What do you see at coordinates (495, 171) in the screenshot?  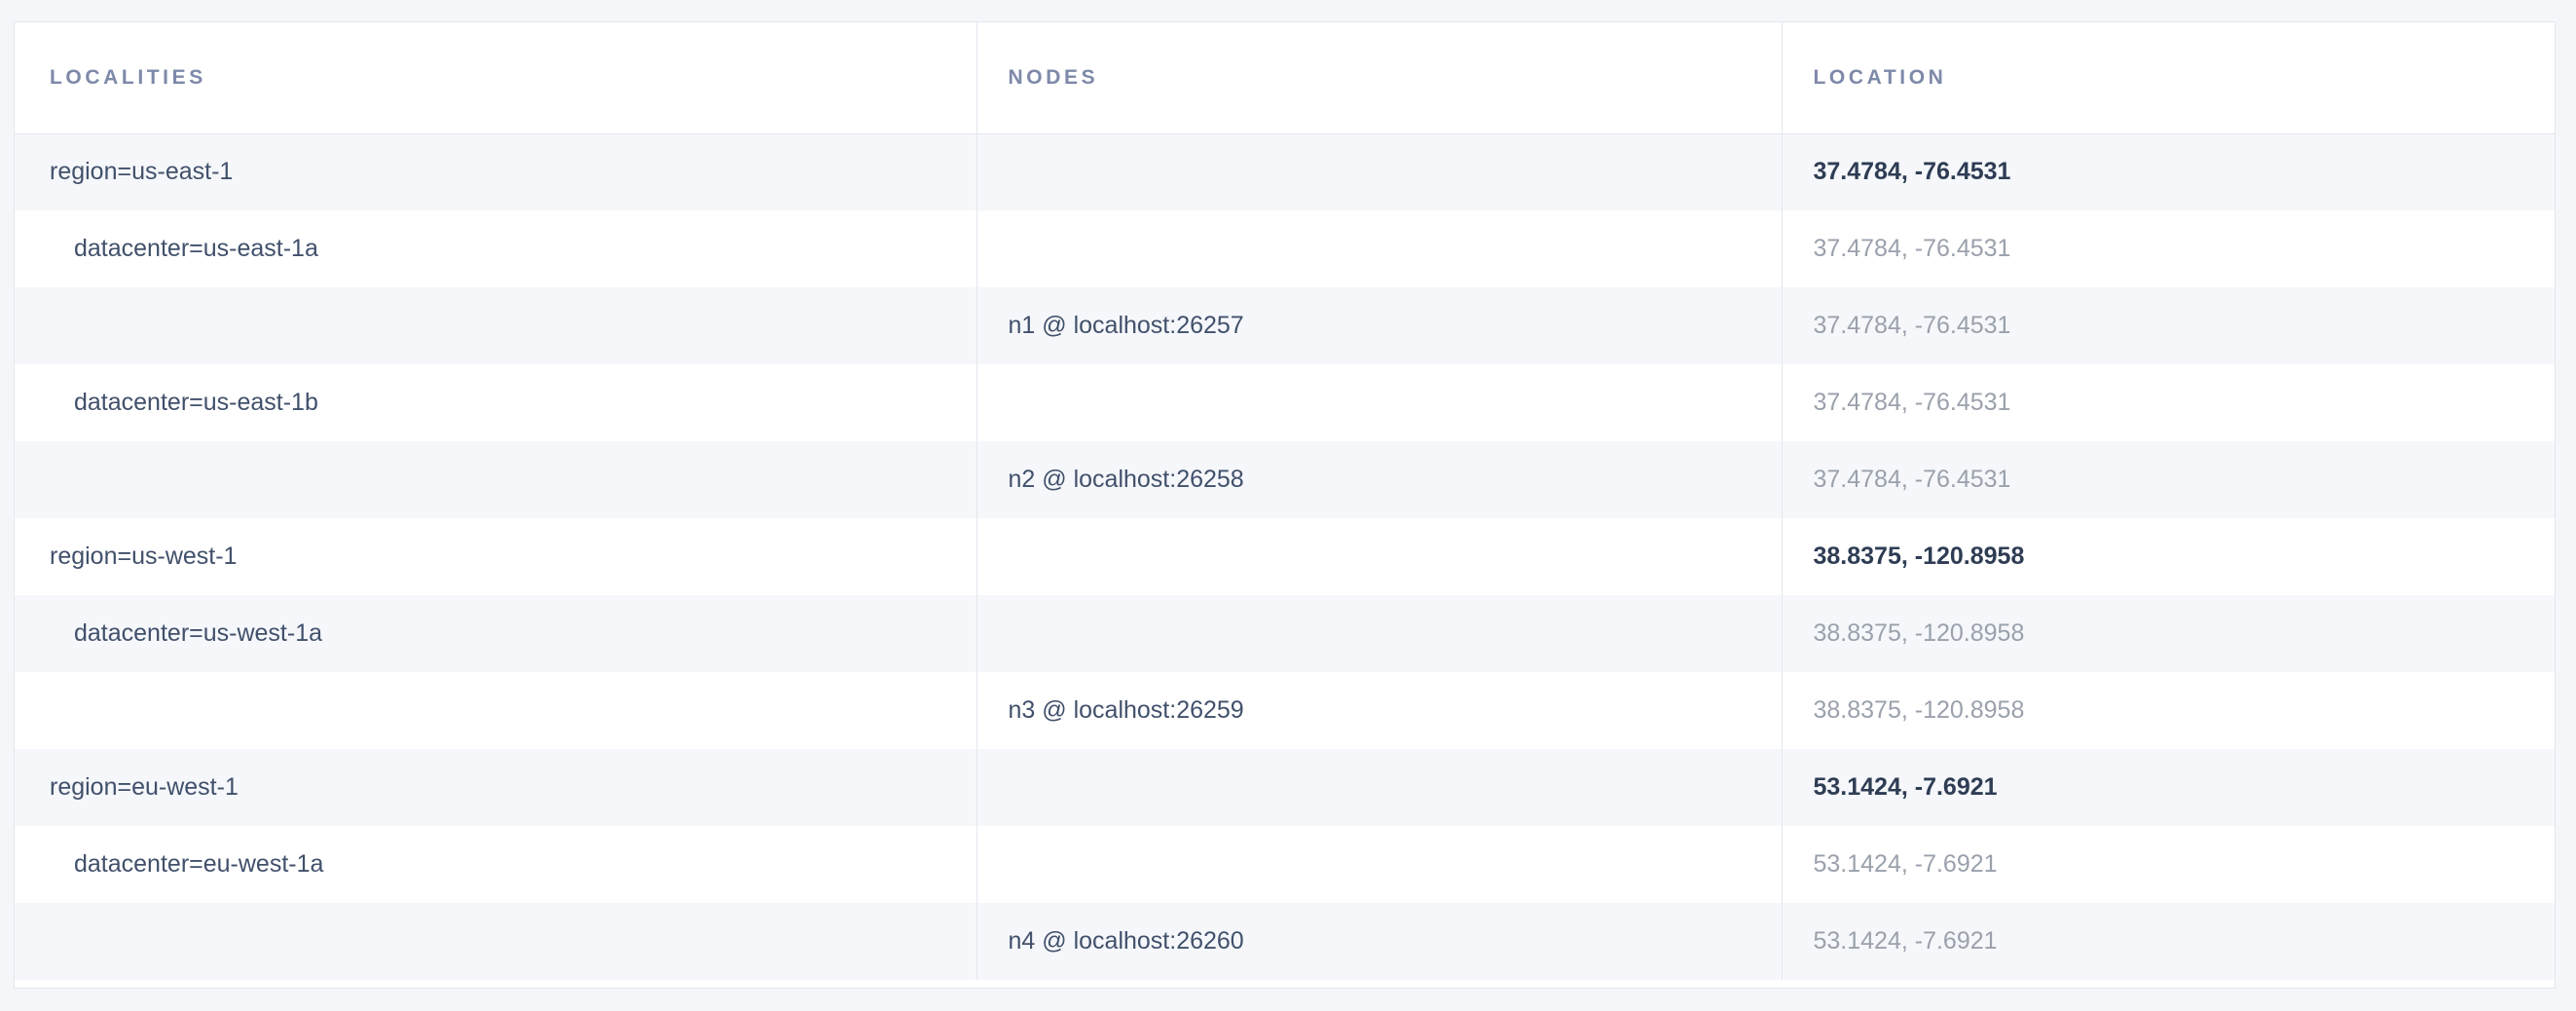 I see `cell-locality: region=us-east-1` at bounding box center [495, 171].